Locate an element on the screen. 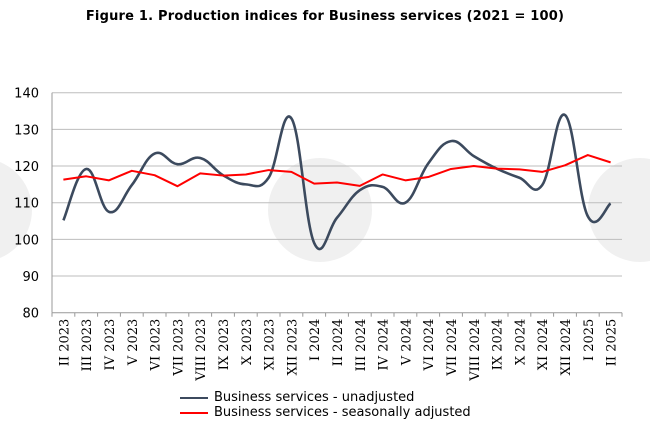 The width and height of the screenshot is (650, 425). legend-item-seasonally-adjusted: Business services - seasonally adjusted is located at coordinates (325, 412).